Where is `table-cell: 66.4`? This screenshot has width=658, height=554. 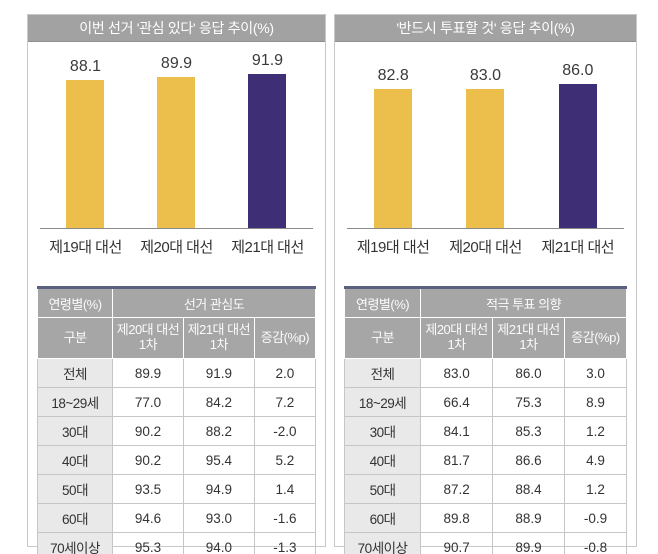
table-cell: 66.4 is located at coordinates (457, 402).